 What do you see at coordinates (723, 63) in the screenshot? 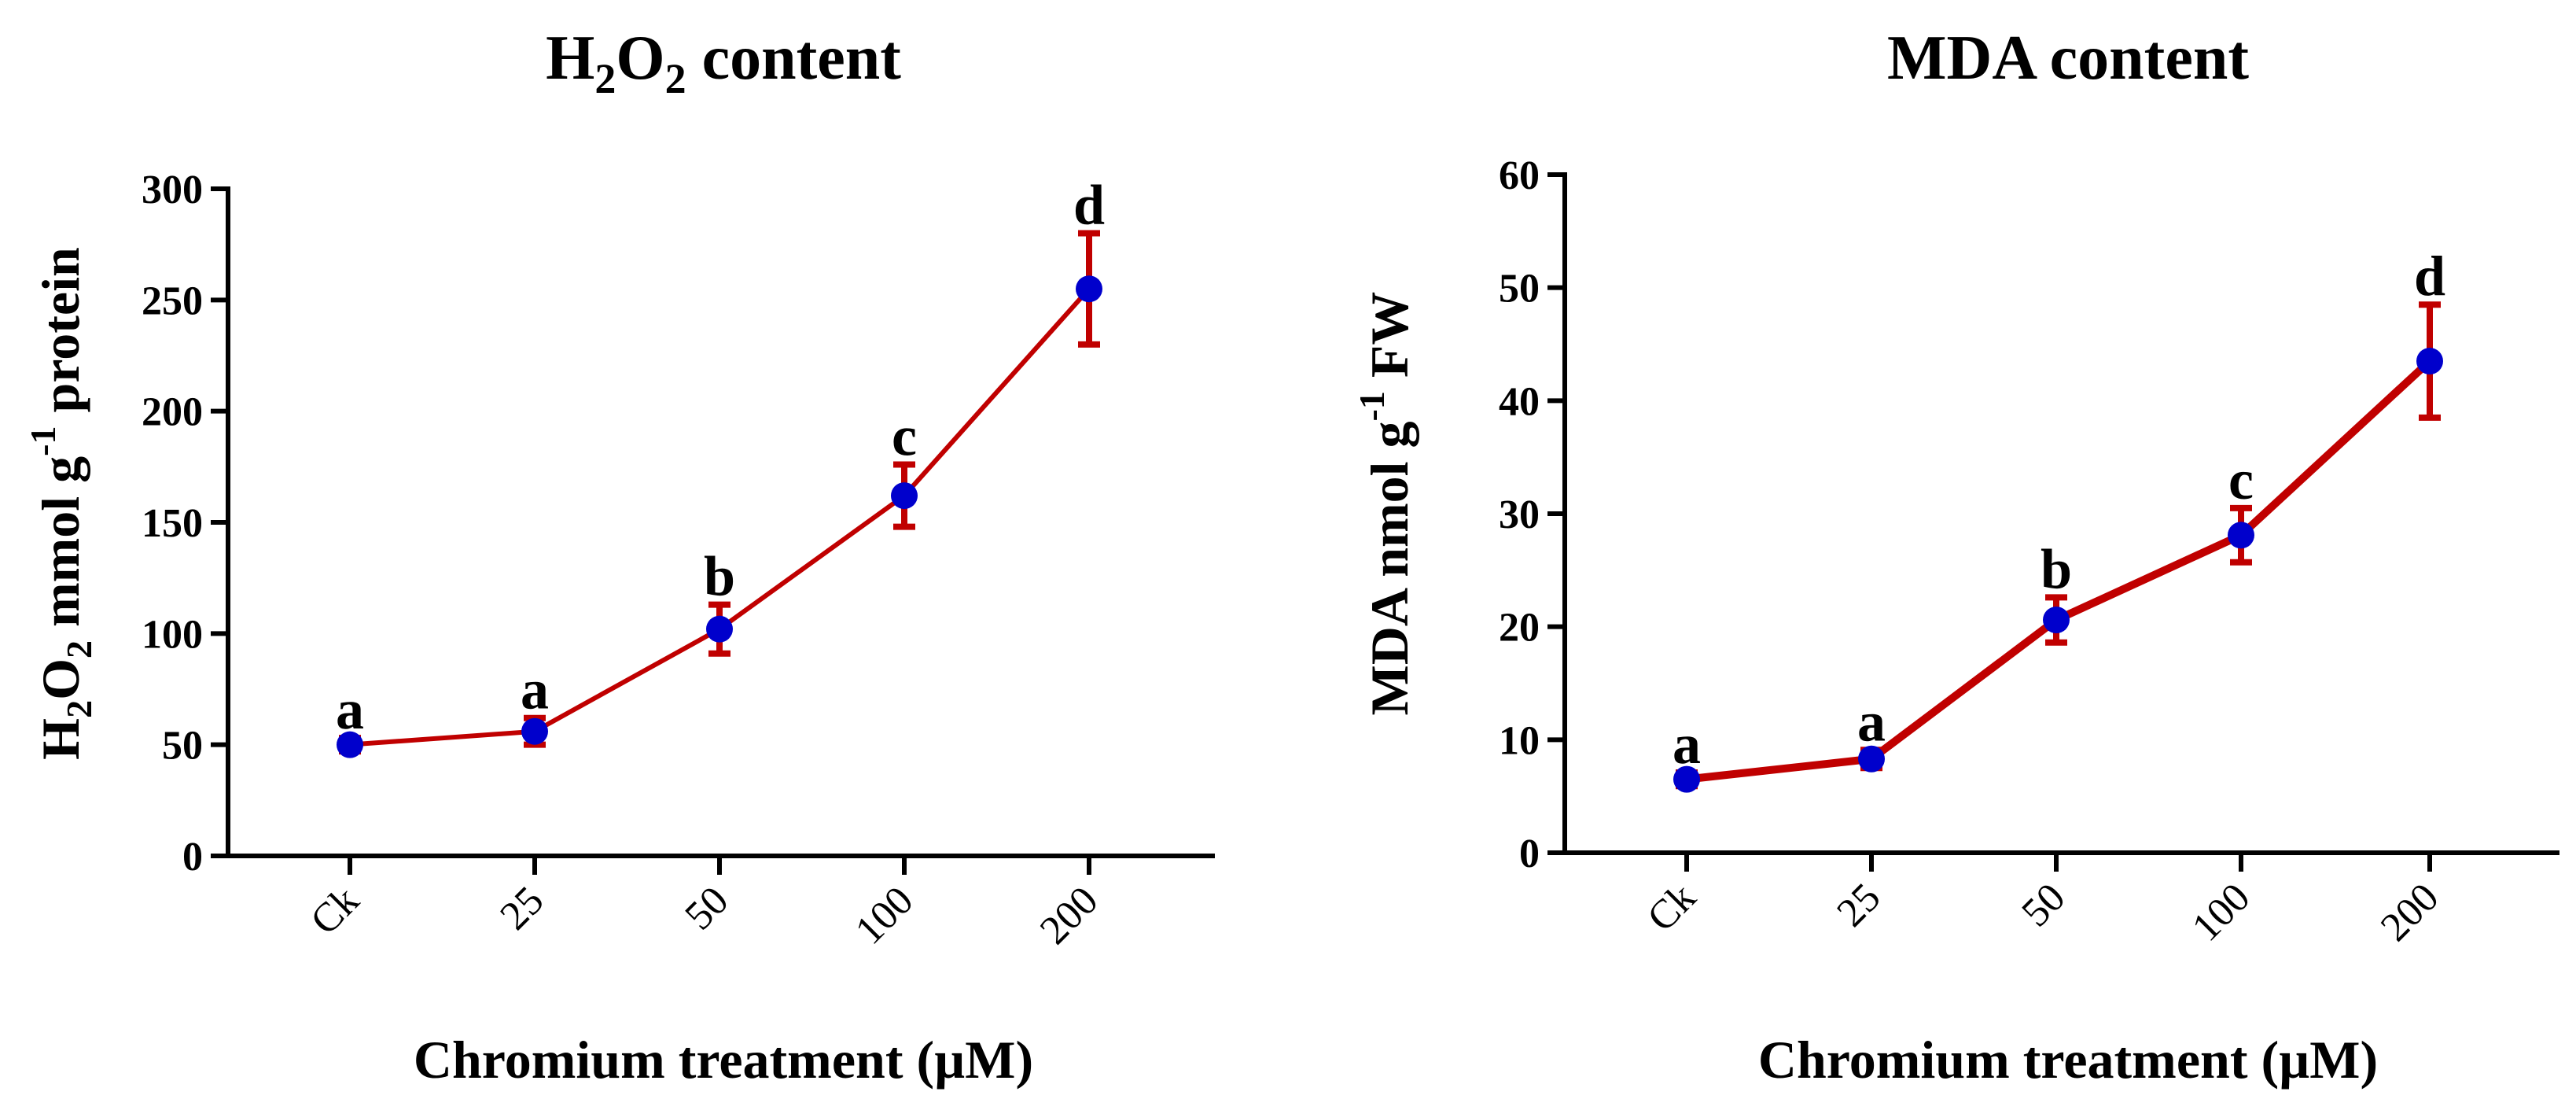
I see `h2o2-chart-title: H2O2 content` at bounding box center [723, 63].